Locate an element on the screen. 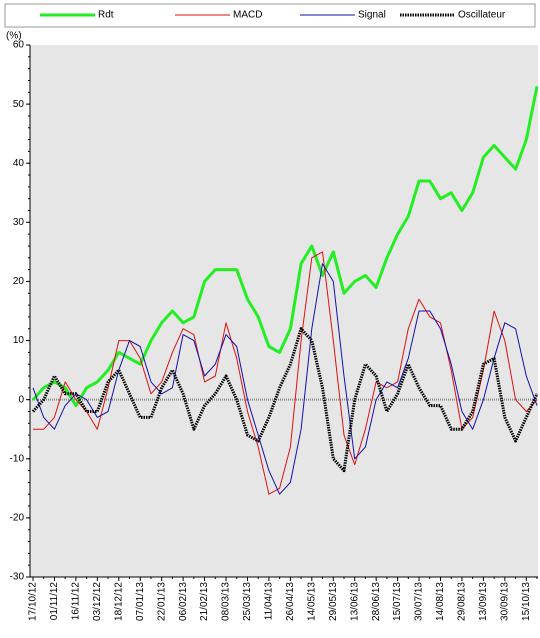 The width and height of the screenshot is (540, 638). y-tick-label: 30 is located at coordinates (19, 222).